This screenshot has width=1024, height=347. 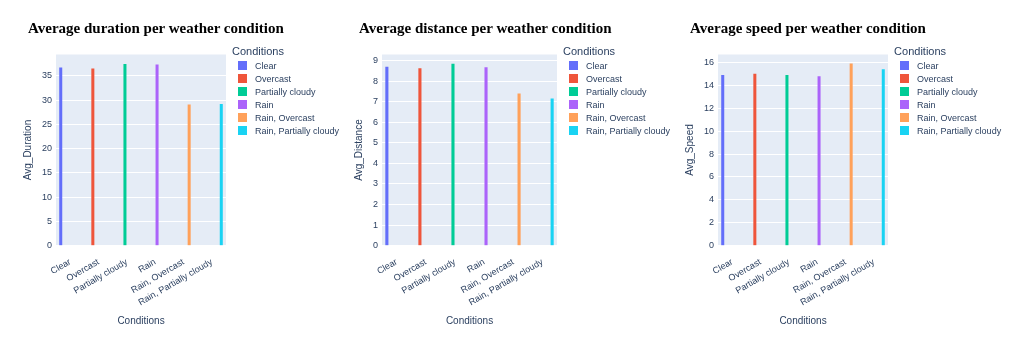 I want to click on y-tick-label: 30, so click(x=47, y=99).